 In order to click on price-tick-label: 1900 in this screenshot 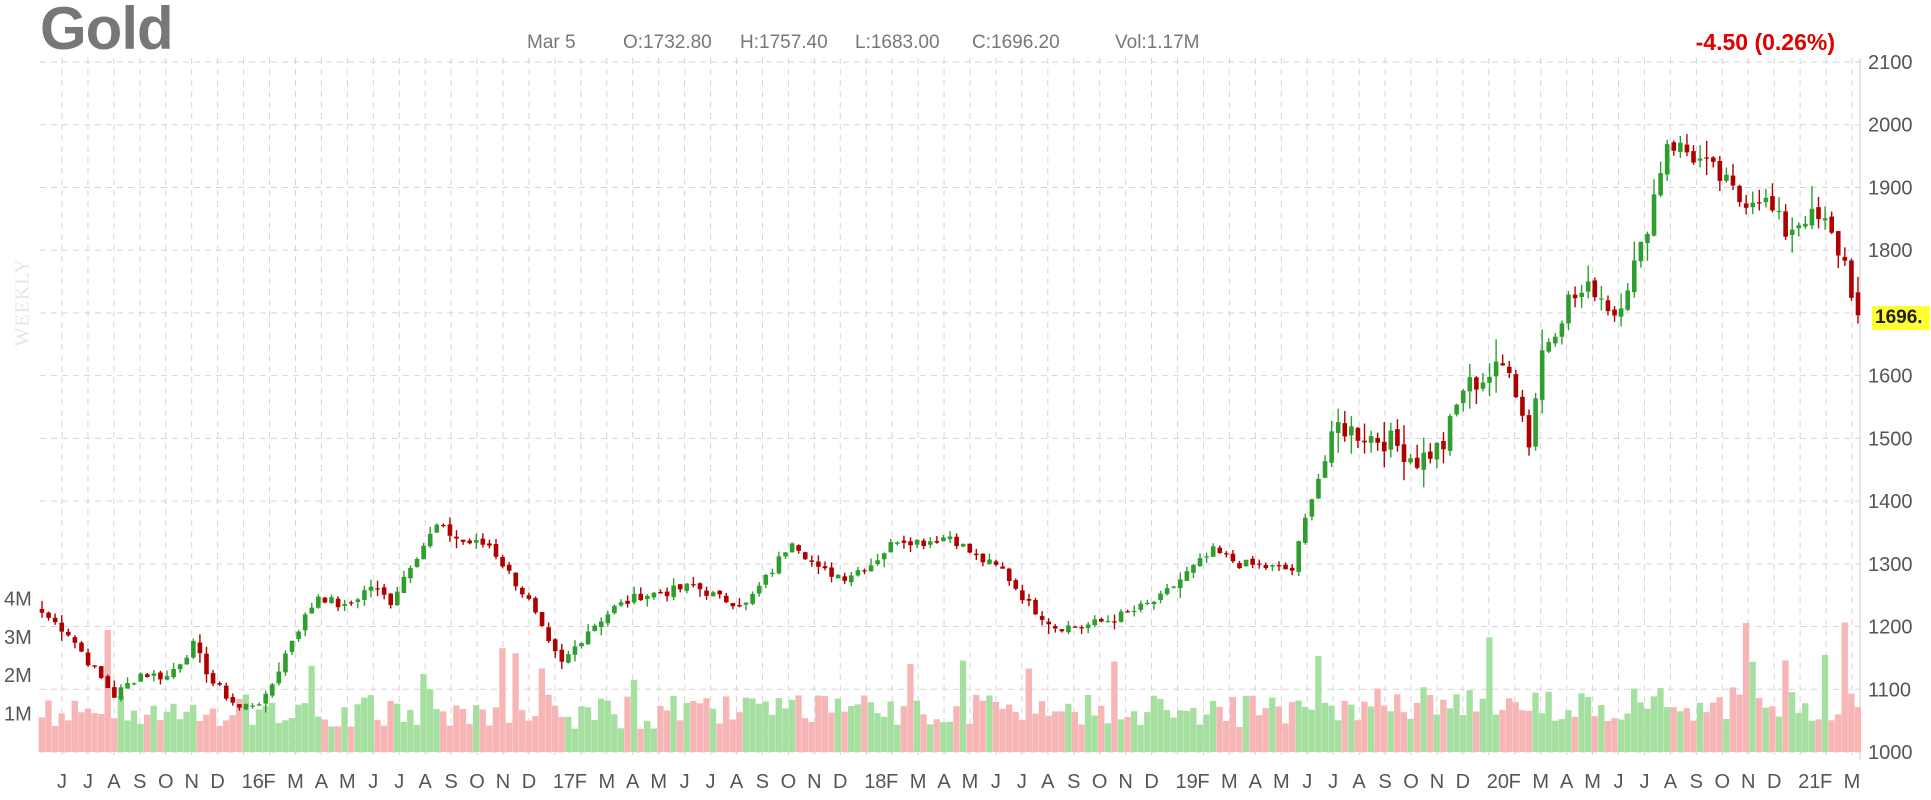, I will do `click(1890, 188)`.